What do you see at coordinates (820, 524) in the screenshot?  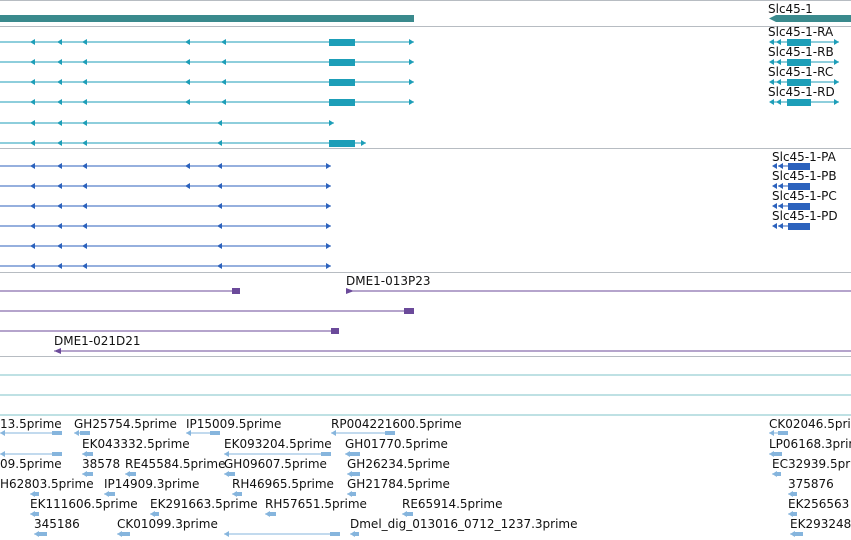 I see `est-label: EK293248` at bounding box center [820, 524].